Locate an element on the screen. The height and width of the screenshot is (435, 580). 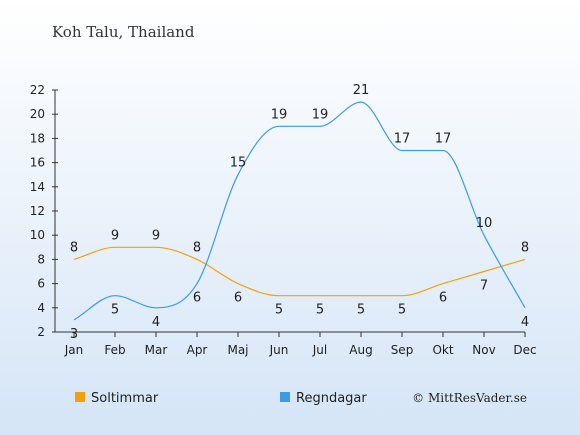
data-label: 7 is located at coordinates (484, 286).